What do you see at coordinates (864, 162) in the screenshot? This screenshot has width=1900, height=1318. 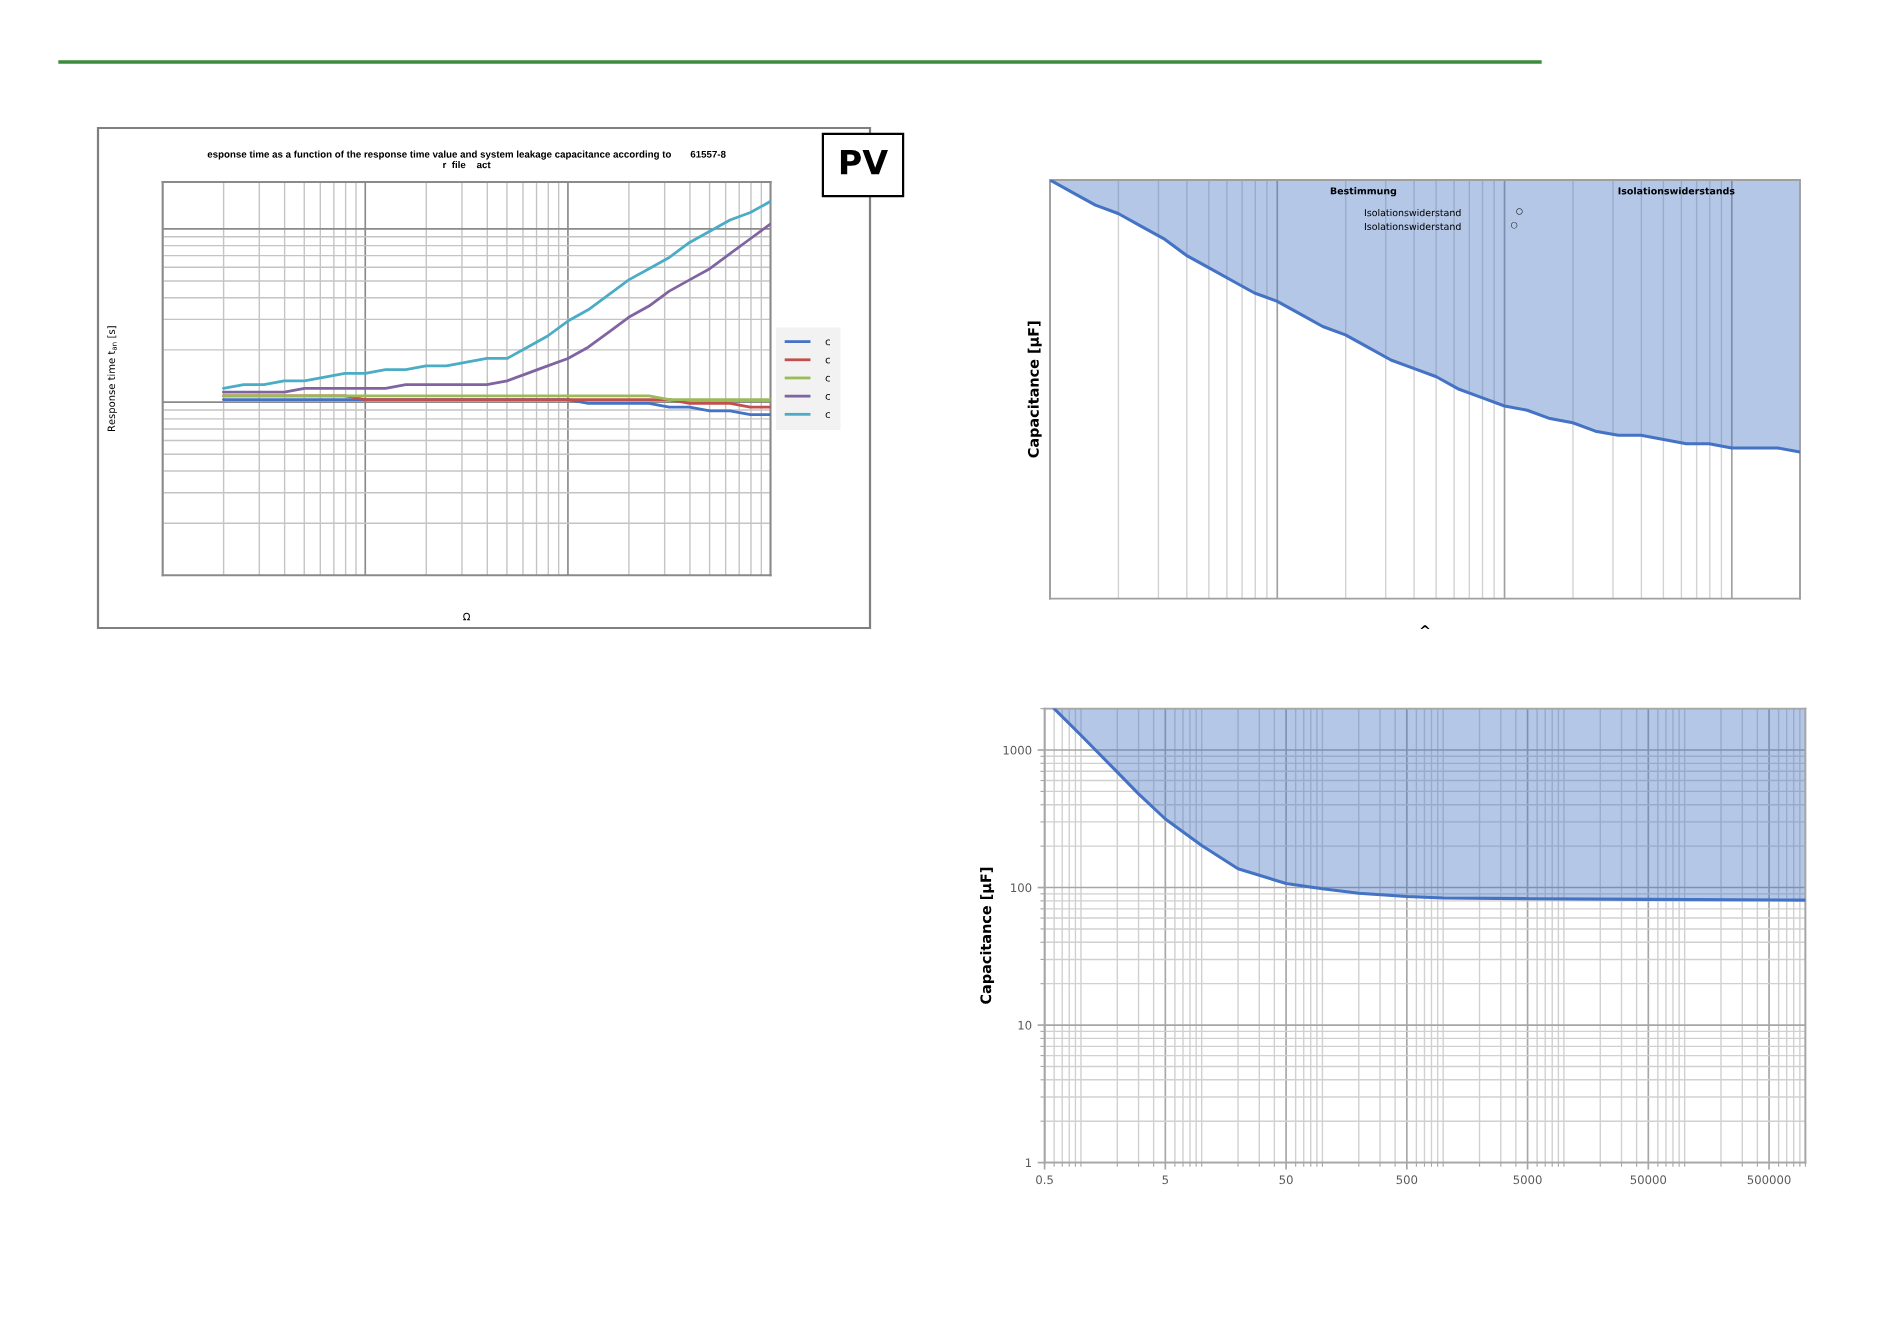 I see `text: PV` at bounding box center [864, 162].